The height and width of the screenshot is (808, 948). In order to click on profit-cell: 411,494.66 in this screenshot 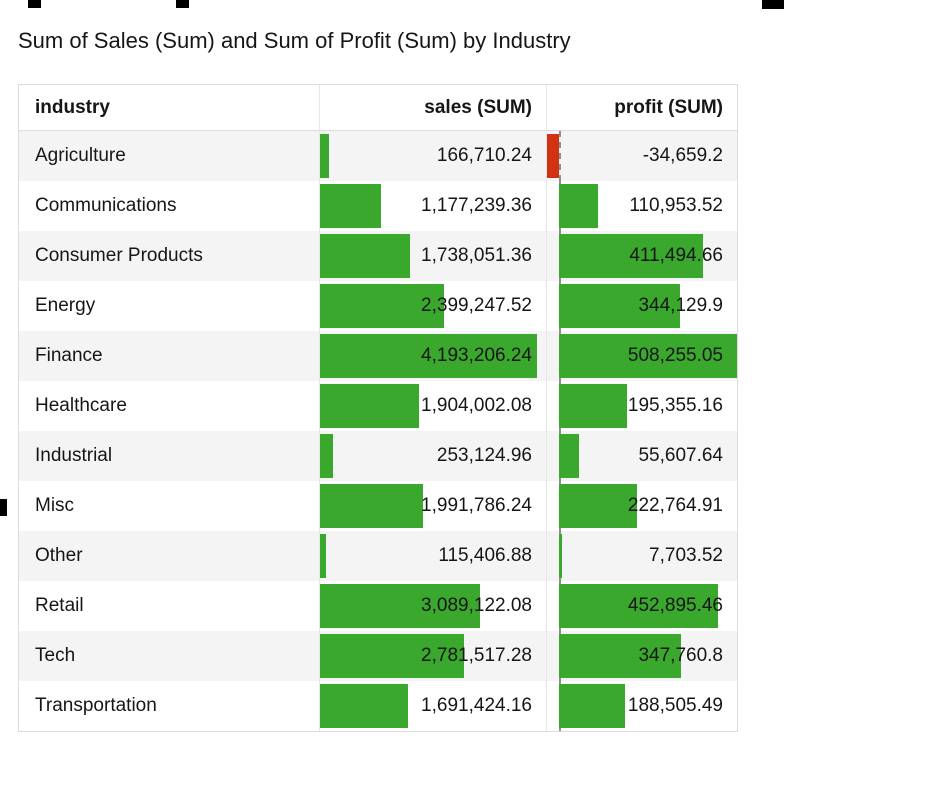, I will do `click(641, 256)`.